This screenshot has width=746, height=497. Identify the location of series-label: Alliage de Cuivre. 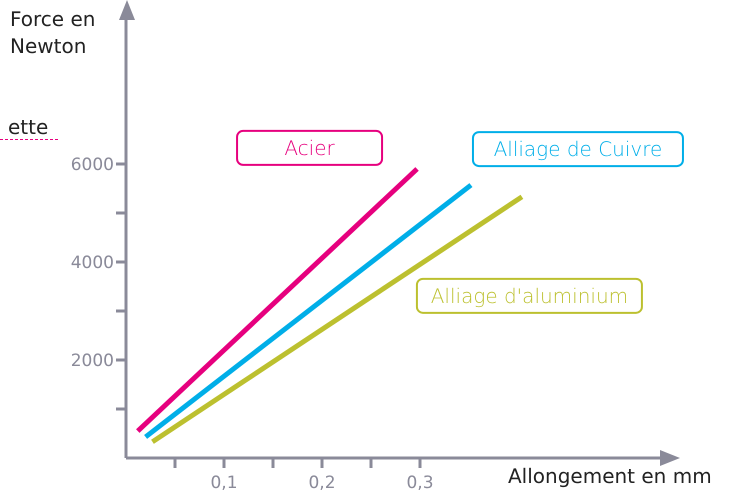
(578, 149).